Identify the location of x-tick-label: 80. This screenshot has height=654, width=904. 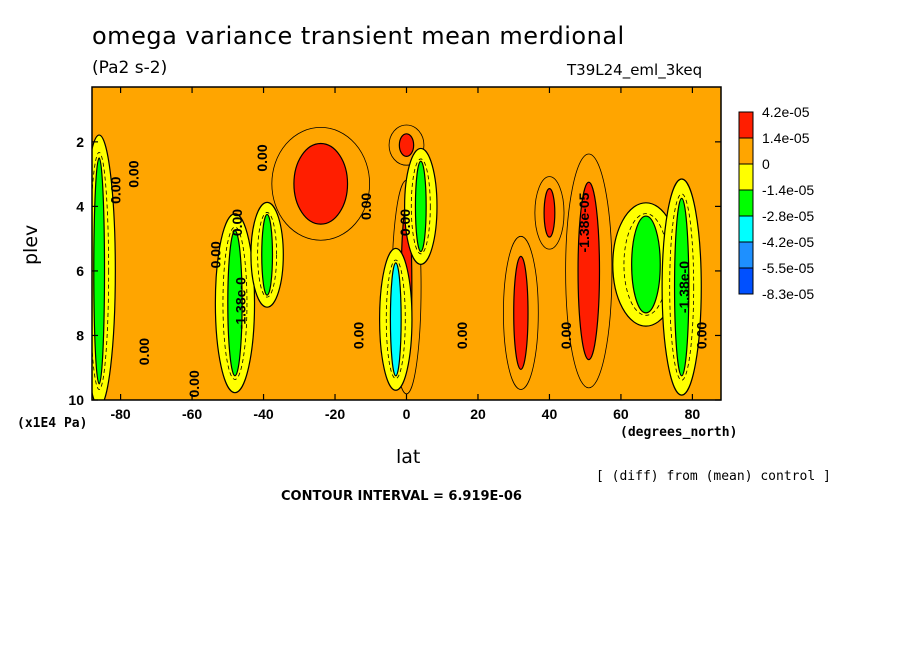
(693, 414).